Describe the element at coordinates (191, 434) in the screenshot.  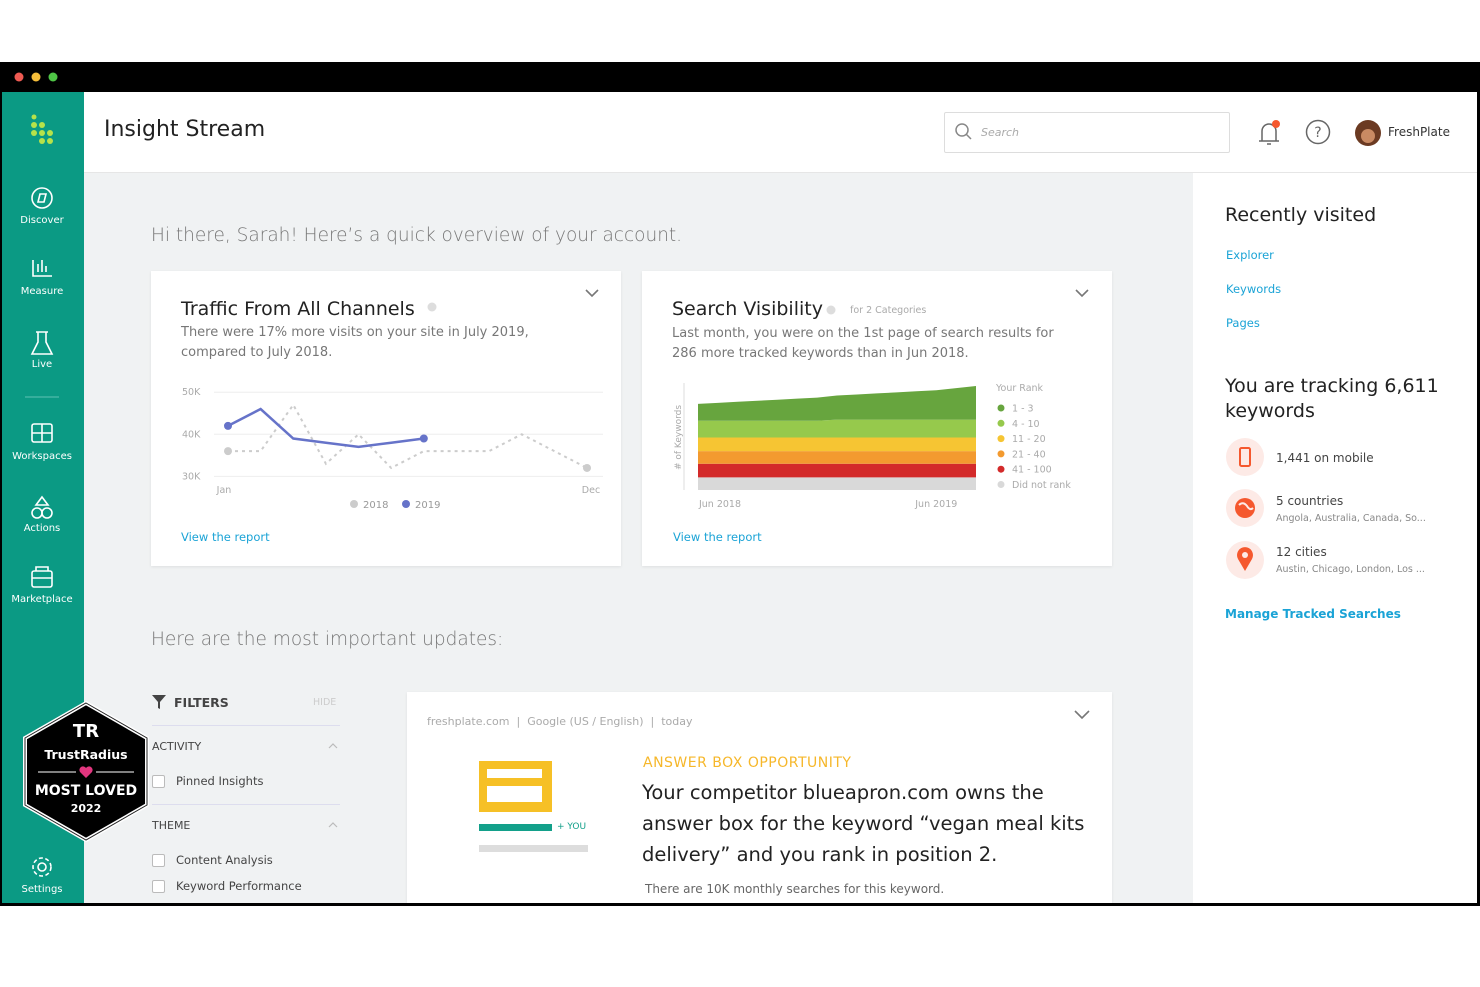
I see `y-tick-label: 40K` at that location.